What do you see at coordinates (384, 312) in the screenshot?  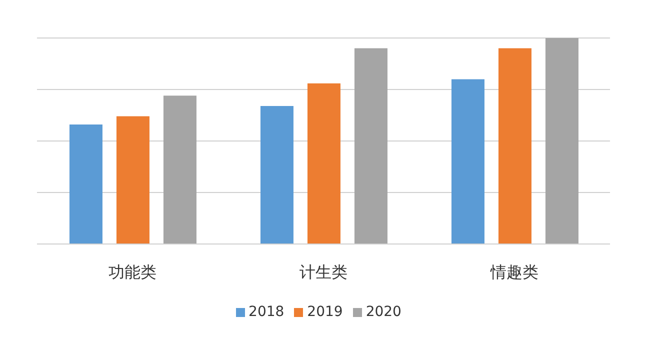 I see `legend-label: 2020` at bounding box center [384, 312].